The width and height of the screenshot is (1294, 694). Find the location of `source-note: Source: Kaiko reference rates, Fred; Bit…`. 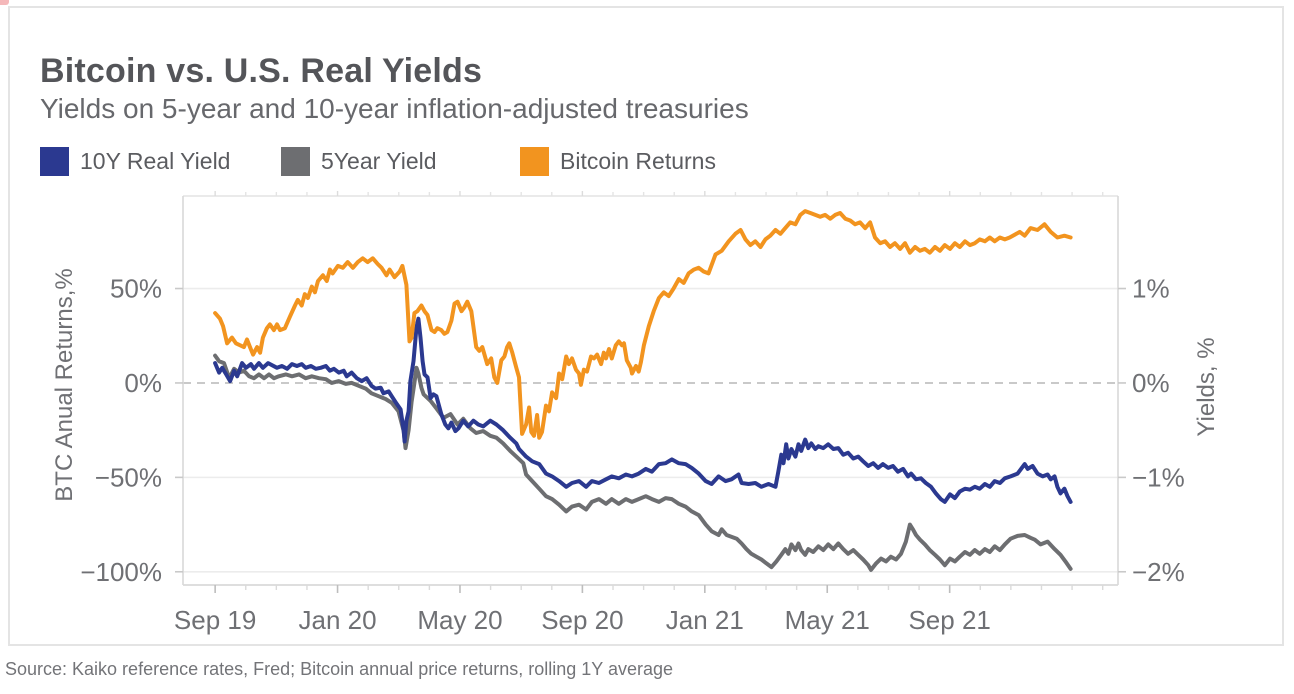

source-note: Source: Kaiko reference rates, Fred; Bit… is located at coordinates (339, 669).